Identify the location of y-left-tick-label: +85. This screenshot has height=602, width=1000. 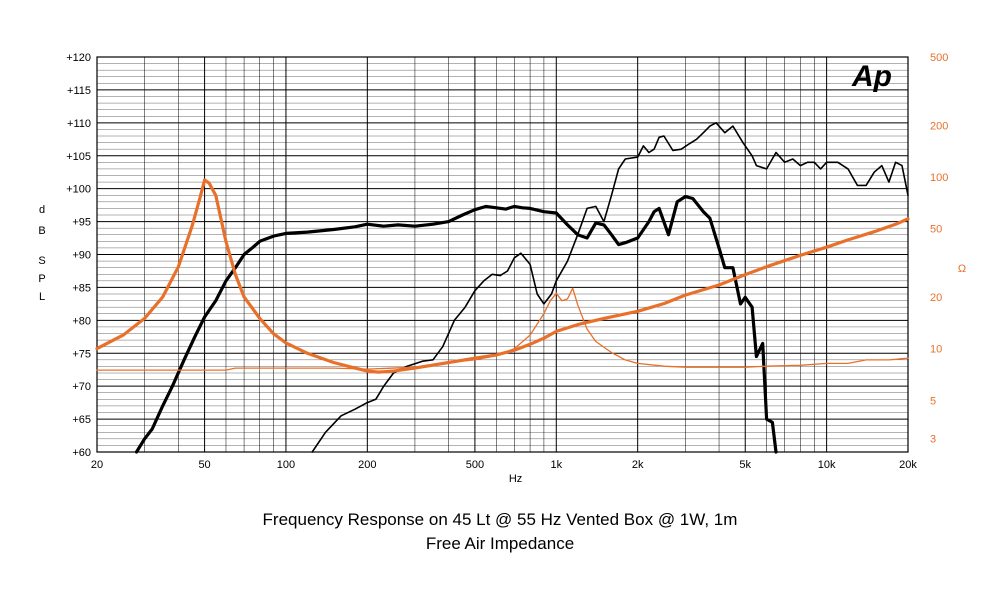
(81, 288).